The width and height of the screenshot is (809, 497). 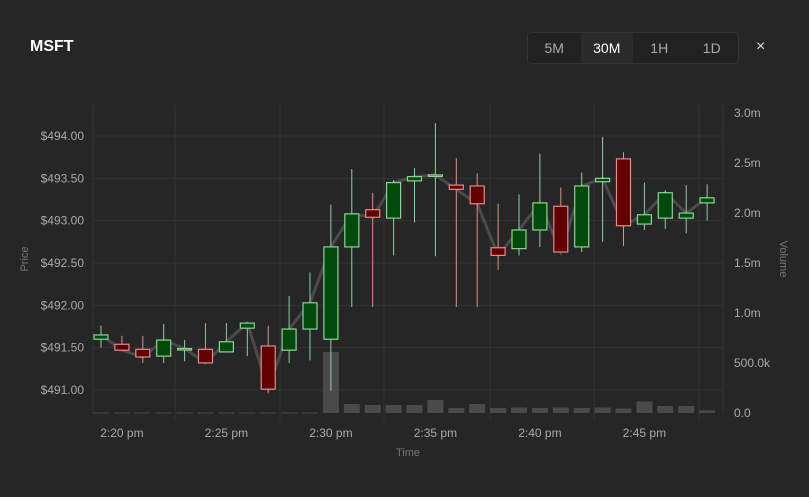 What do you see at coordinates (63, 305) in the screenshot?
I see `price-tick-label: $492.00` at bounding box center [63, 305].